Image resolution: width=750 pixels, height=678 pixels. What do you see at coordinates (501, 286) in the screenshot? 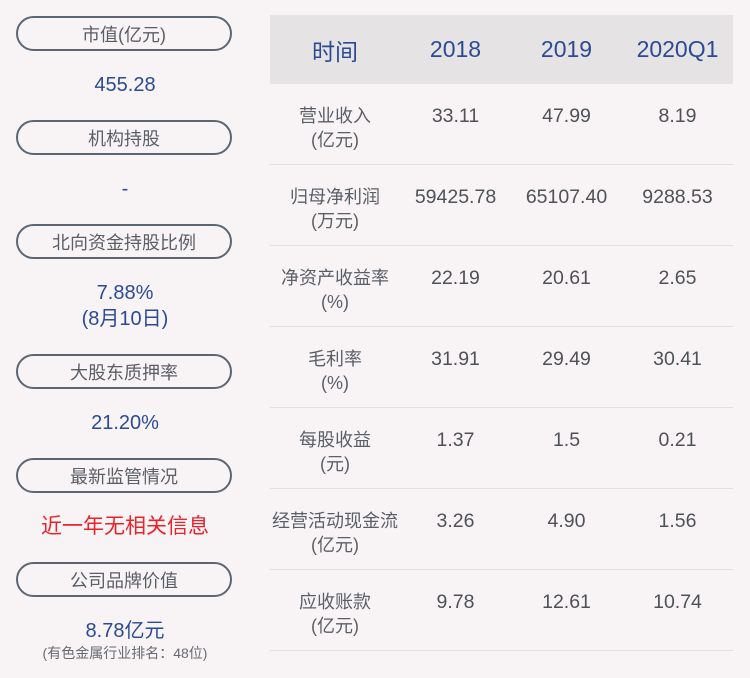
I see `table-row-roe: 净资产收益率 (%) 22.19 20.61 2.65` at bounding box center [501, 286].